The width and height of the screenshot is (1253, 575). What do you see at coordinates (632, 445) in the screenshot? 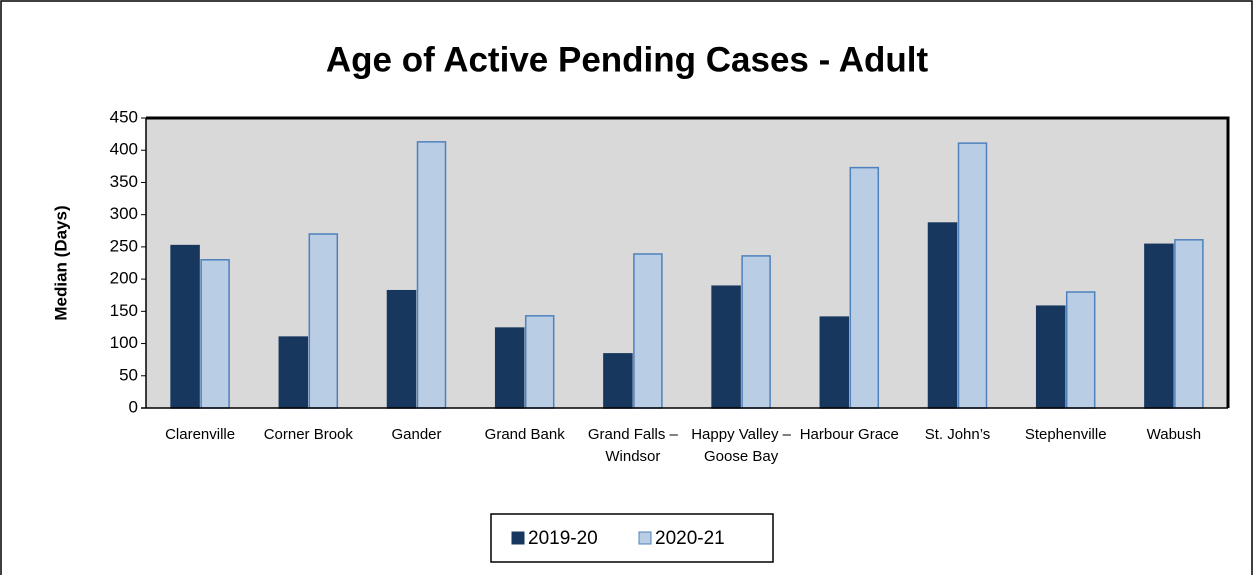
I see `x-tick-label: Grand Falls – Windsor` at bounding box center [632, 445].